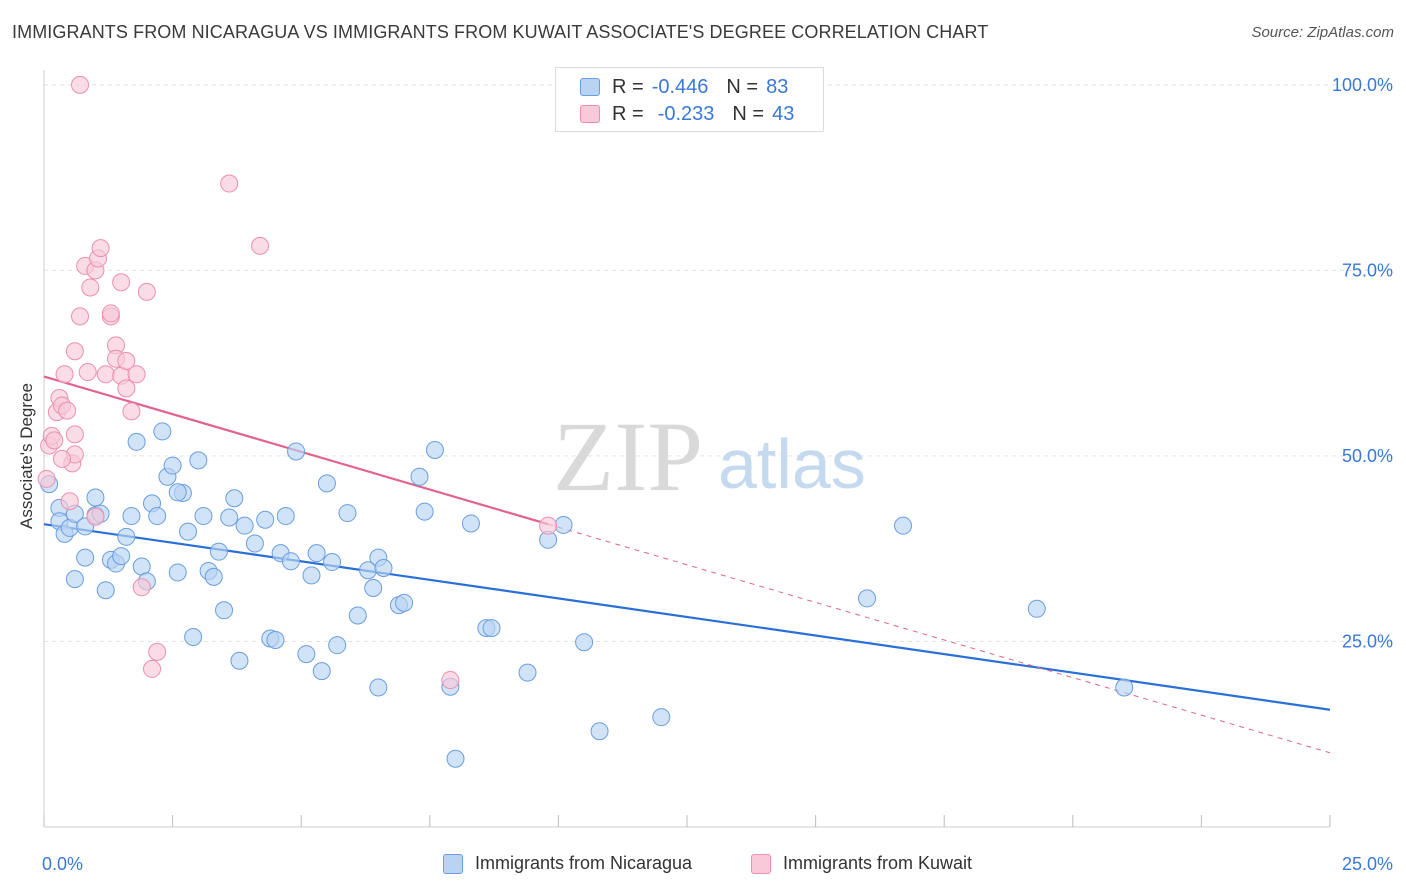  Describe the element at coordinates (783, 113) in the screenshot. I see `n-value: 43` at that location.